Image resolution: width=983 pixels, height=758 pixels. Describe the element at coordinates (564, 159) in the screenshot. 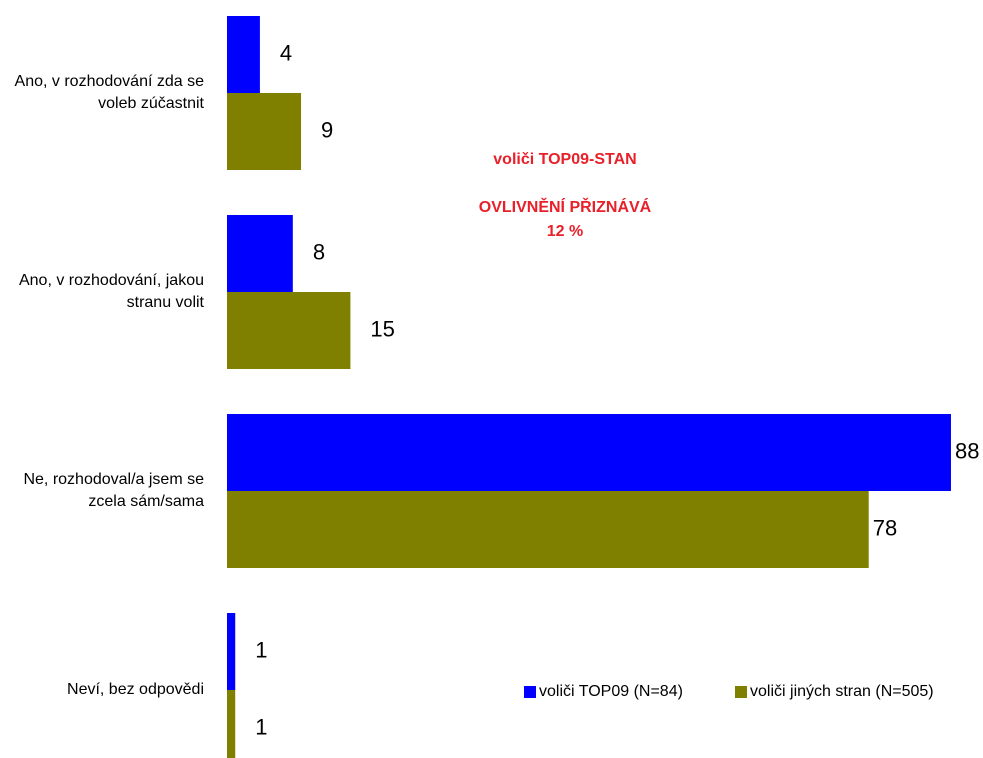

I see `annotation: voliči TOP09-STAN` at that location.